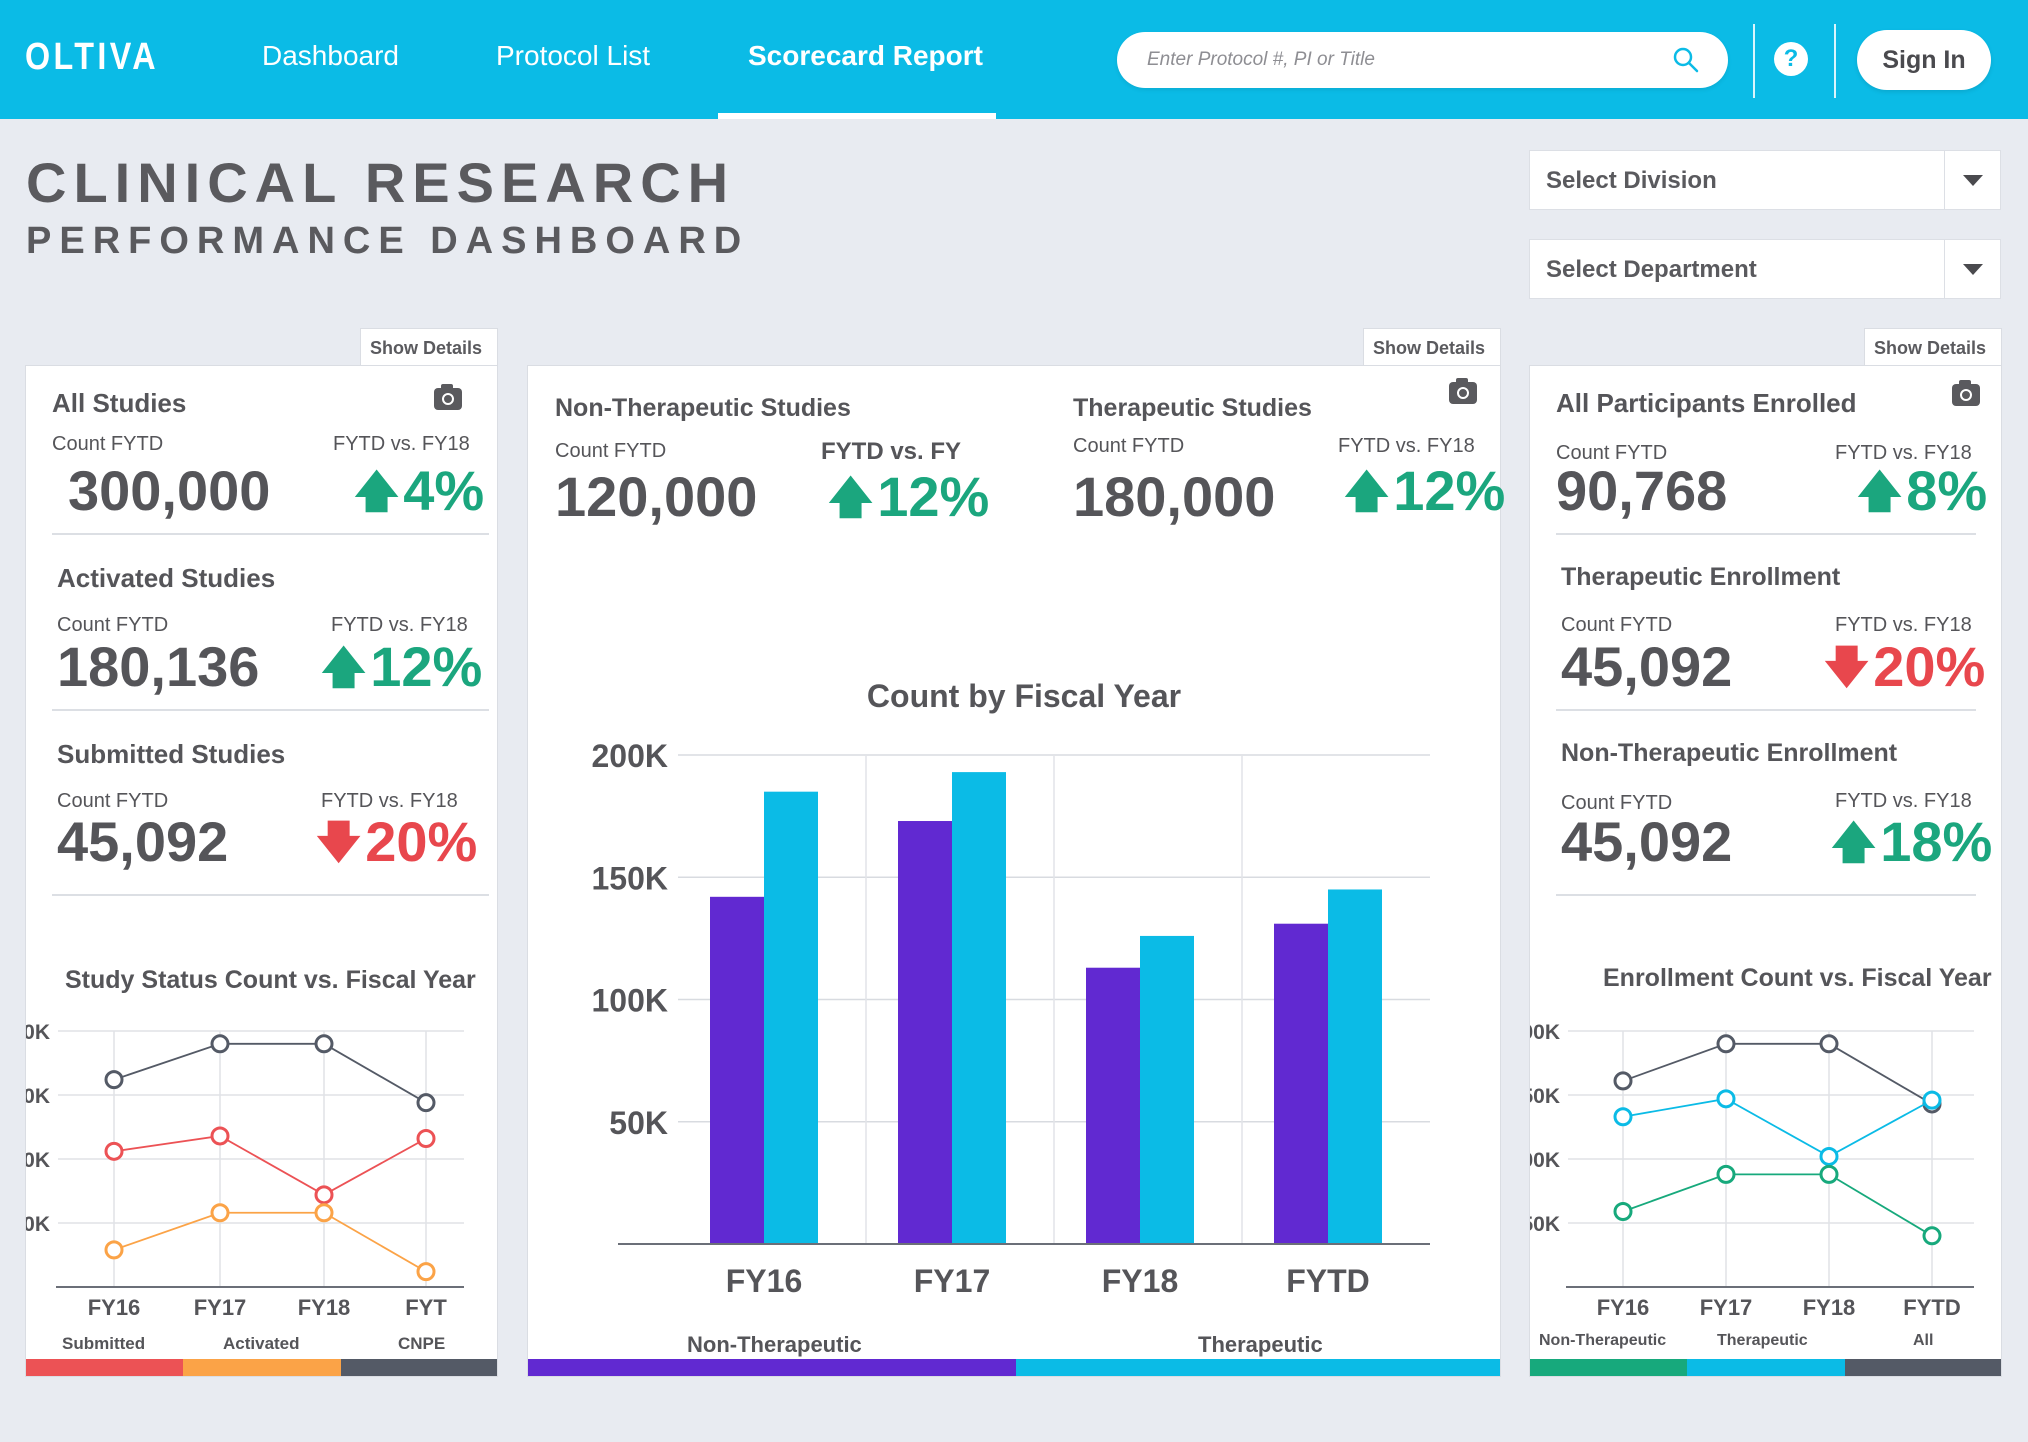 This screenshot has height=1442, width=2028. What do you see at coordinates (1623, 1081) in the screenshot?
I see `data-point-all` at bounding box center [1623, 1081].